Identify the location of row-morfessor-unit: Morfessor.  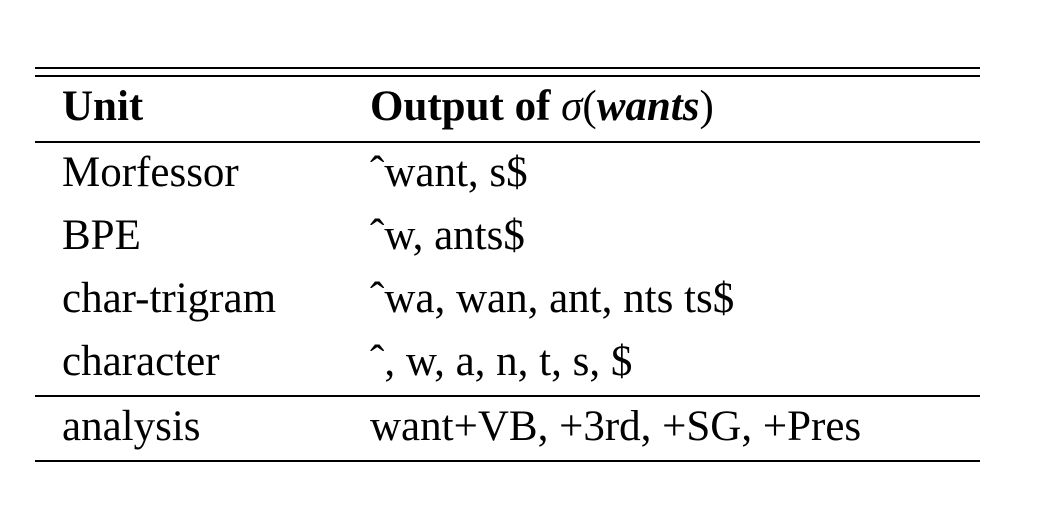
(150, 172).